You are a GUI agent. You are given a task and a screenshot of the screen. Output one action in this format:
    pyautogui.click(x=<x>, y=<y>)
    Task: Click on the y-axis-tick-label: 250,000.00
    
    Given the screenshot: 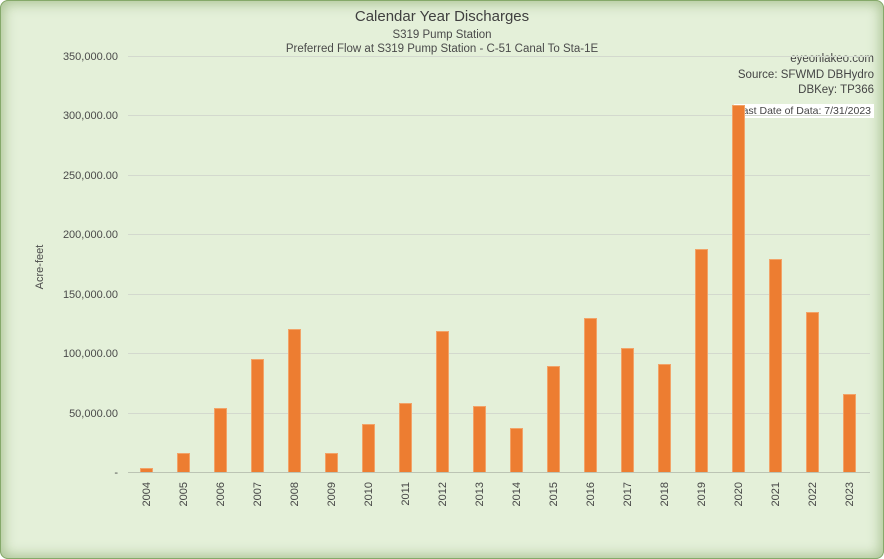 What is the action you would take?
    pyautogui.click(x=90, y=175)
    